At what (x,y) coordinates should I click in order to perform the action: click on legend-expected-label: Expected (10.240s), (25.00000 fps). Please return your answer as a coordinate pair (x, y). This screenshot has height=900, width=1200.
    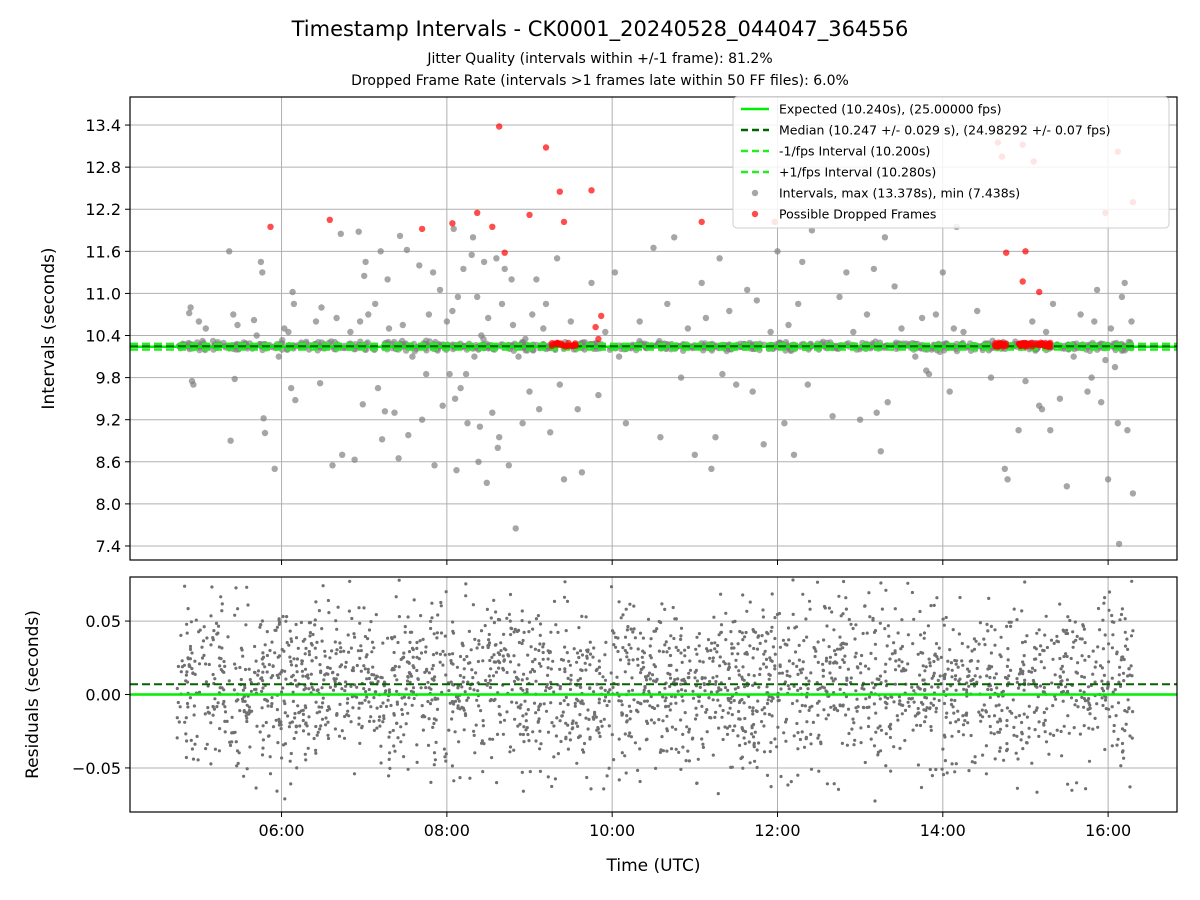
    Looking at the image, I should click on (890, 109).